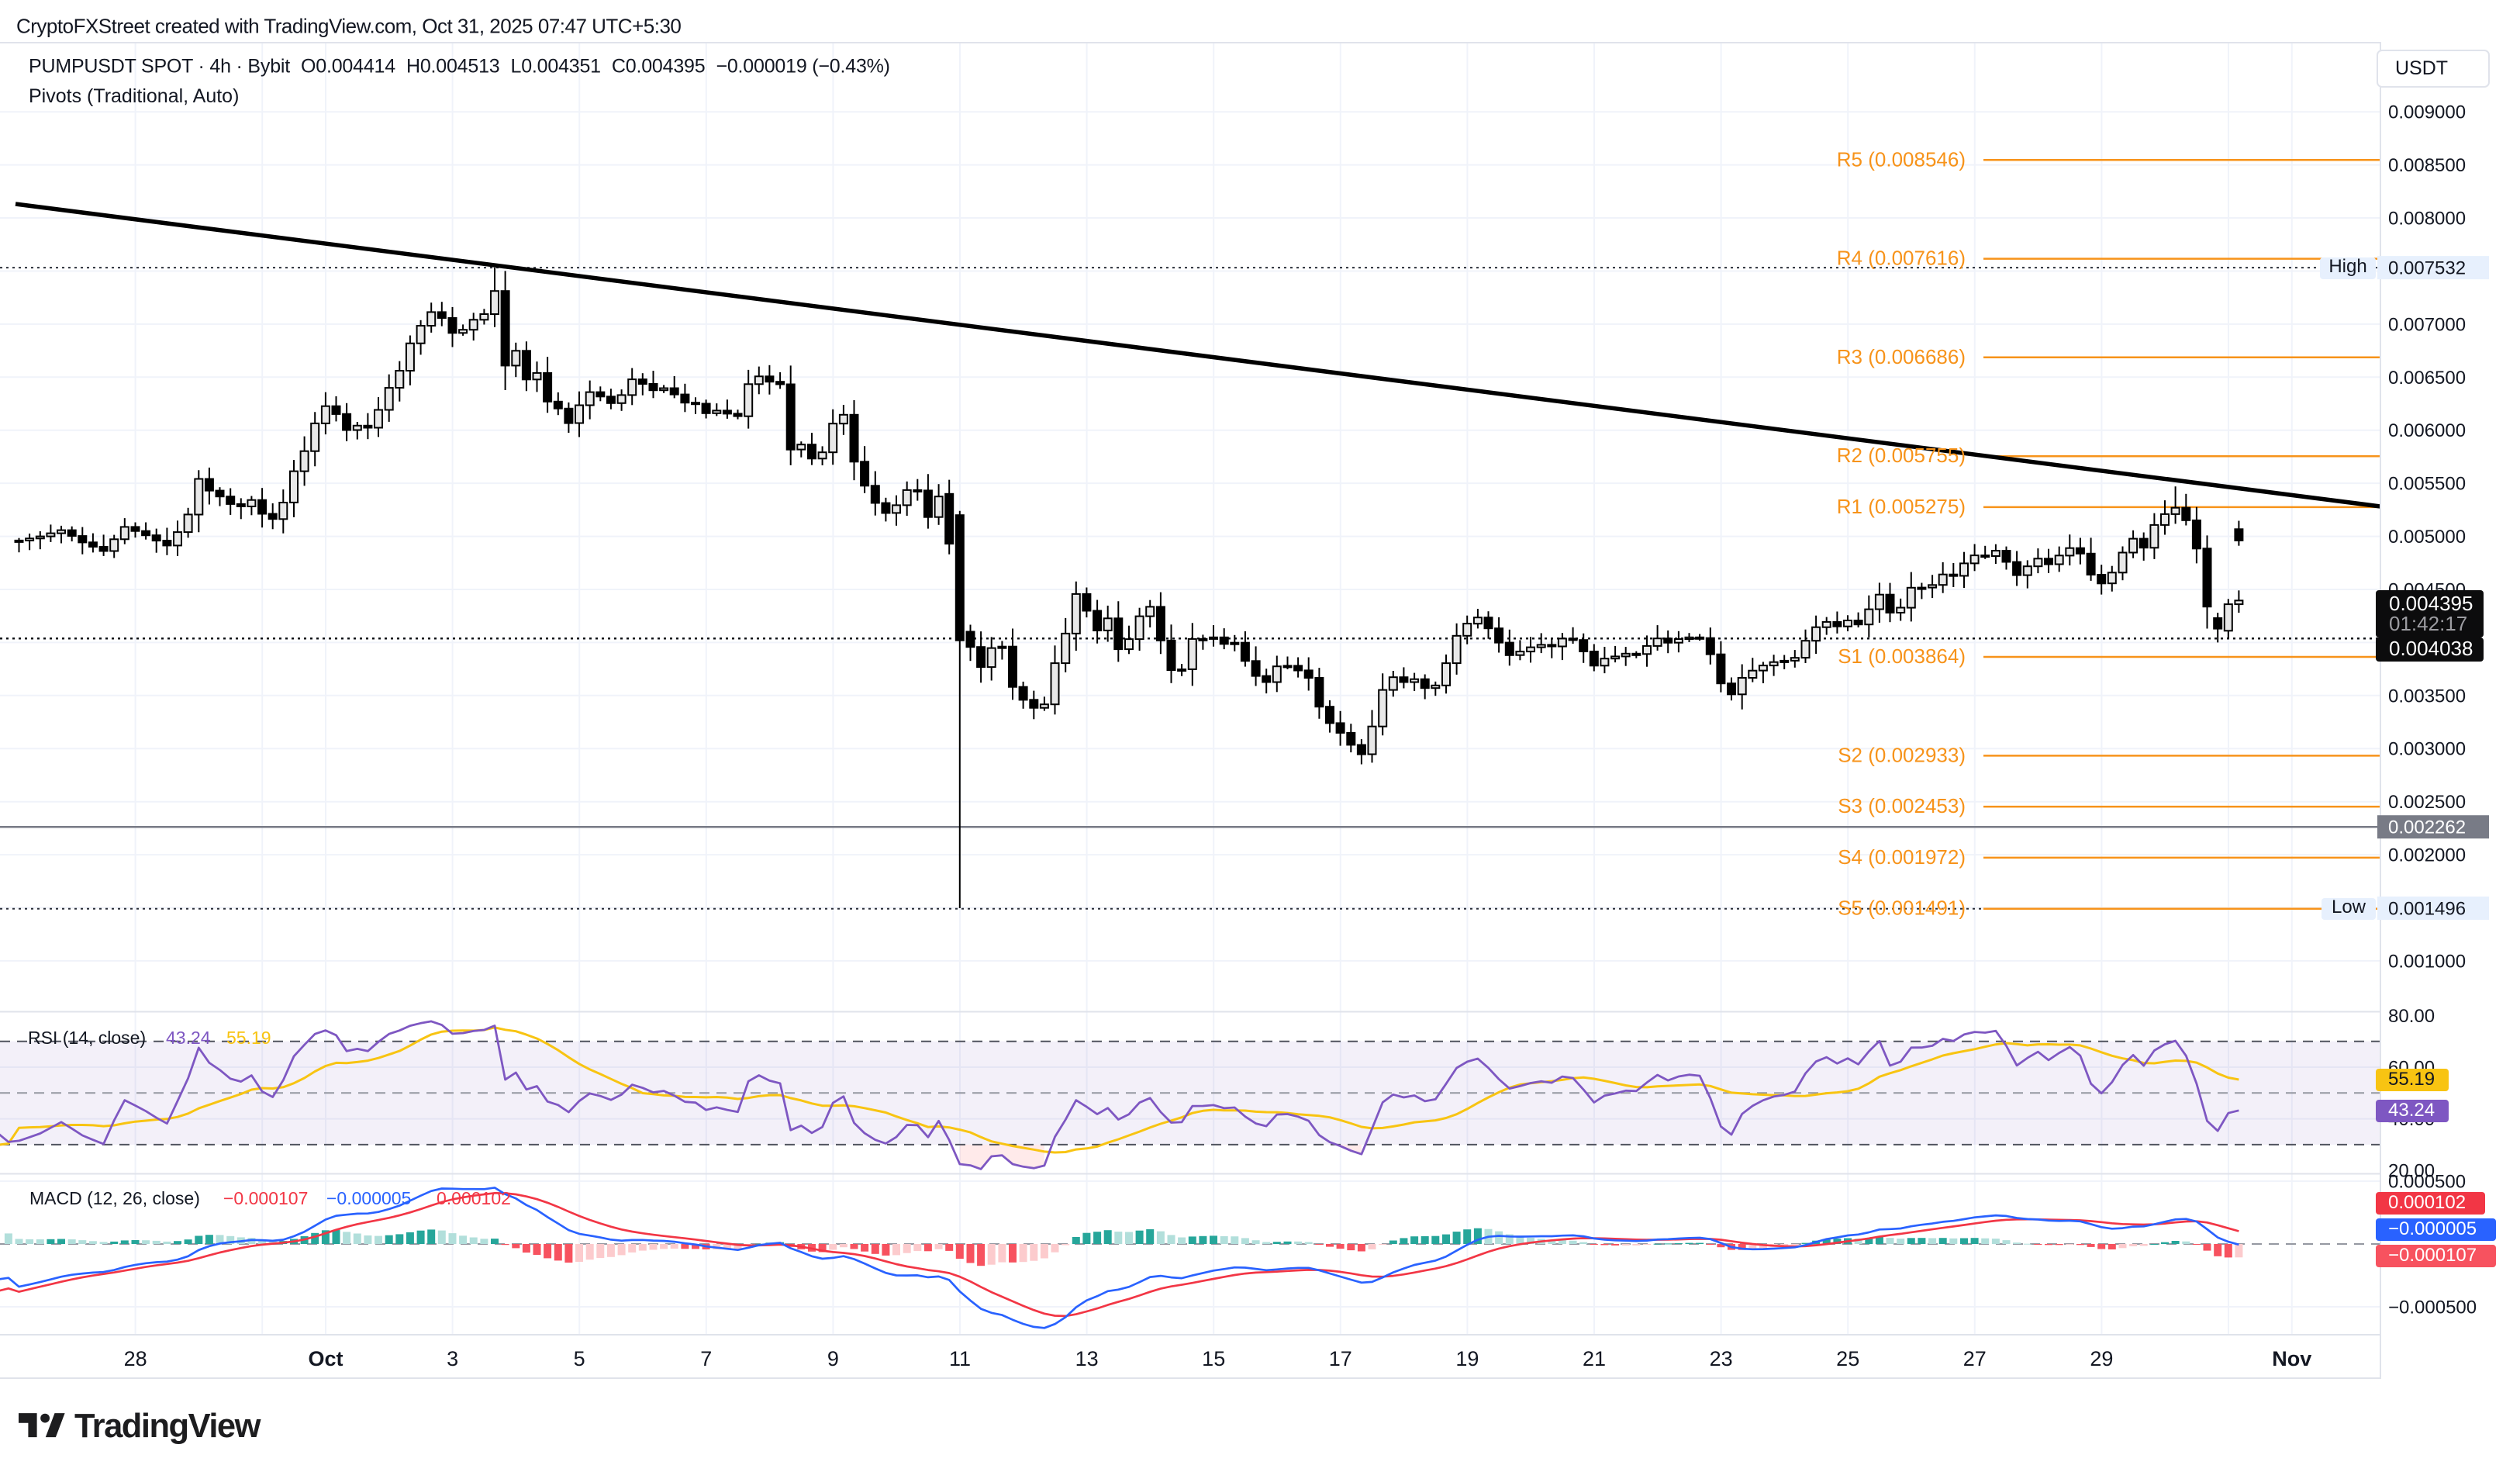 This screenshot has height=1472, width=2520. I want to click on svg-text: 0.006500, so click(2427, 378).